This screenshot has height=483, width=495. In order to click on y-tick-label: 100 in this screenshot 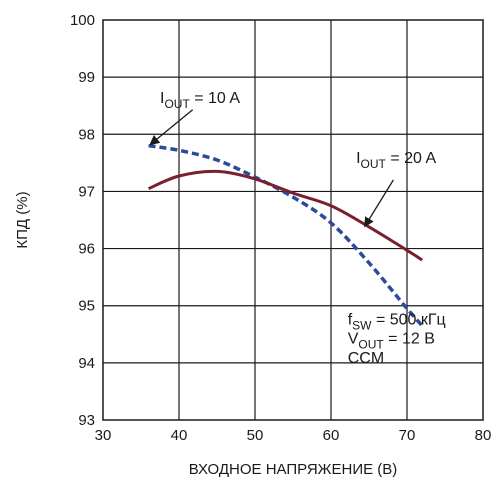, I will do `click(82, 20)`.